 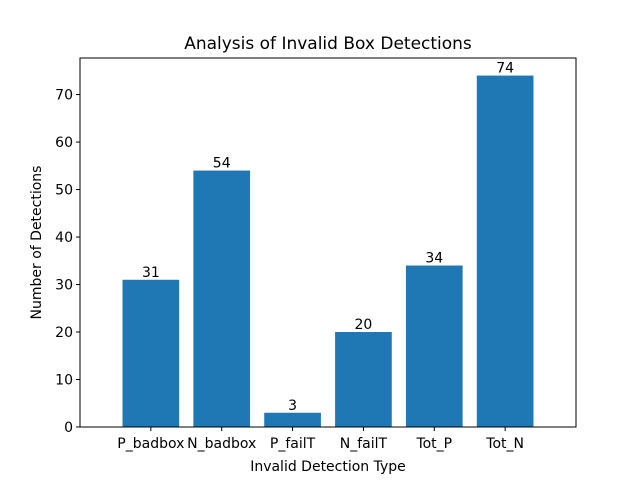 I want to click on x-tick-label: Tot_N, so click(x=504, y=444).